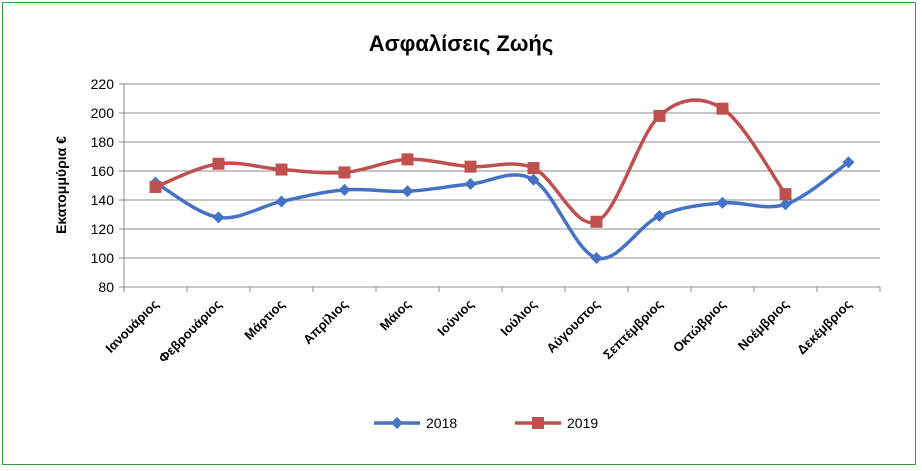  What do you see at coordinates (518, 317) in the screenshot?
I see `x-tick-label: Ιούλιος` at bounding box center [518, 317].